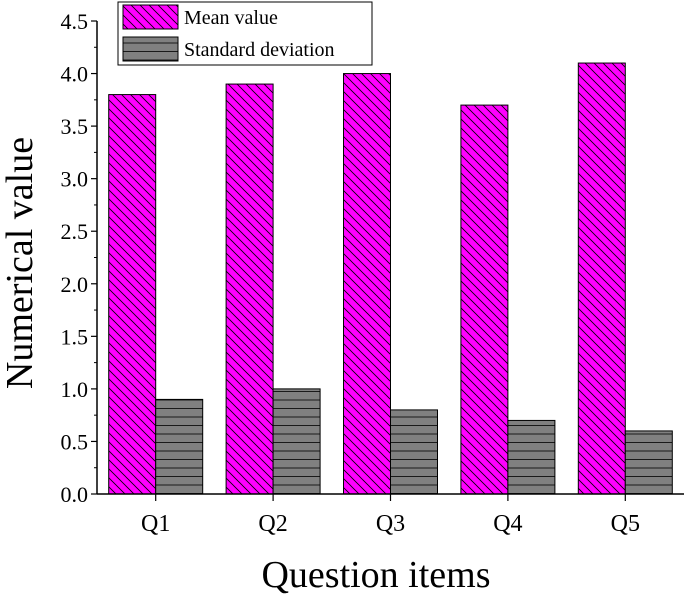 The height and width of the screenshot is (599, 685). I want to click on y-tick-label: 0.5, so click(75, 441).